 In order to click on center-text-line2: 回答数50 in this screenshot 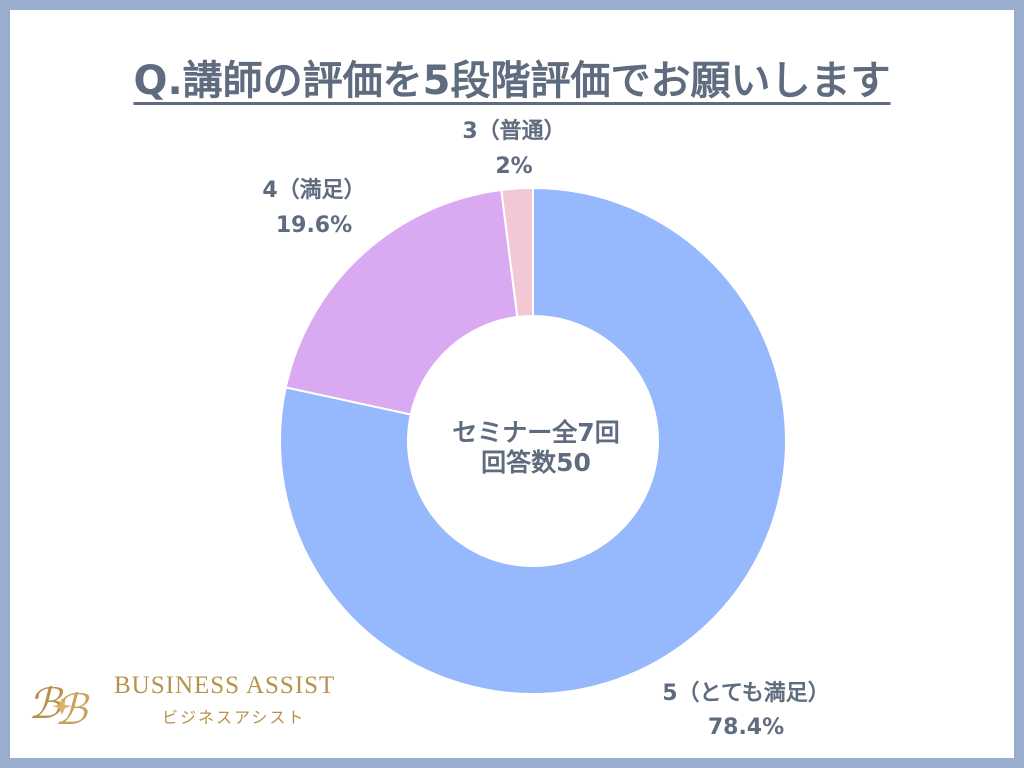, I will do `click(536, 462)`.